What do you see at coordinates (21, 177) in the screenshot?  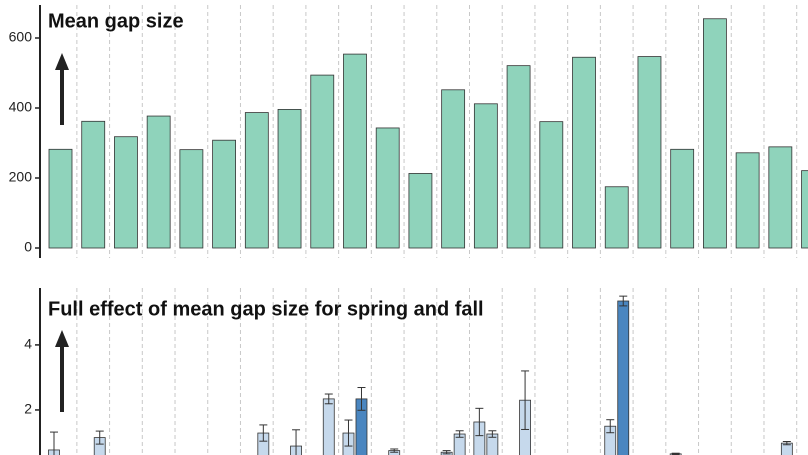 I see `y-tick-label: 200` at bounding box center [21, 177].